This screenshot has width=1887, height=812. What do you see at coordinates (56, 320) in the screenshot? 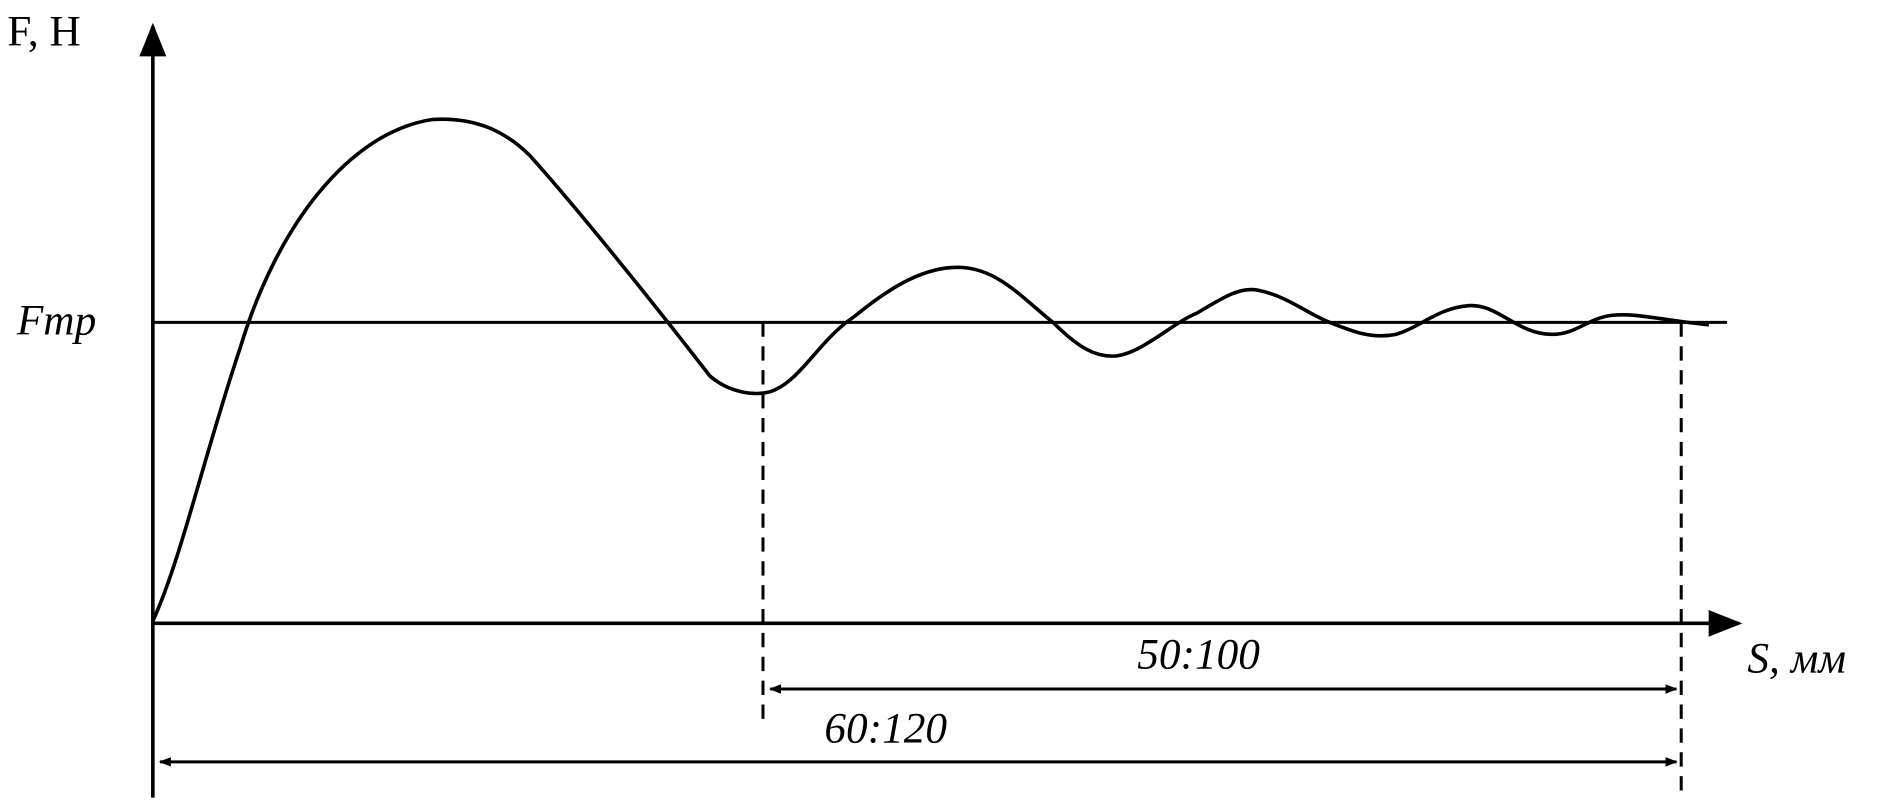
I see `level-label: Fтр` at bounding box center [56, 320].